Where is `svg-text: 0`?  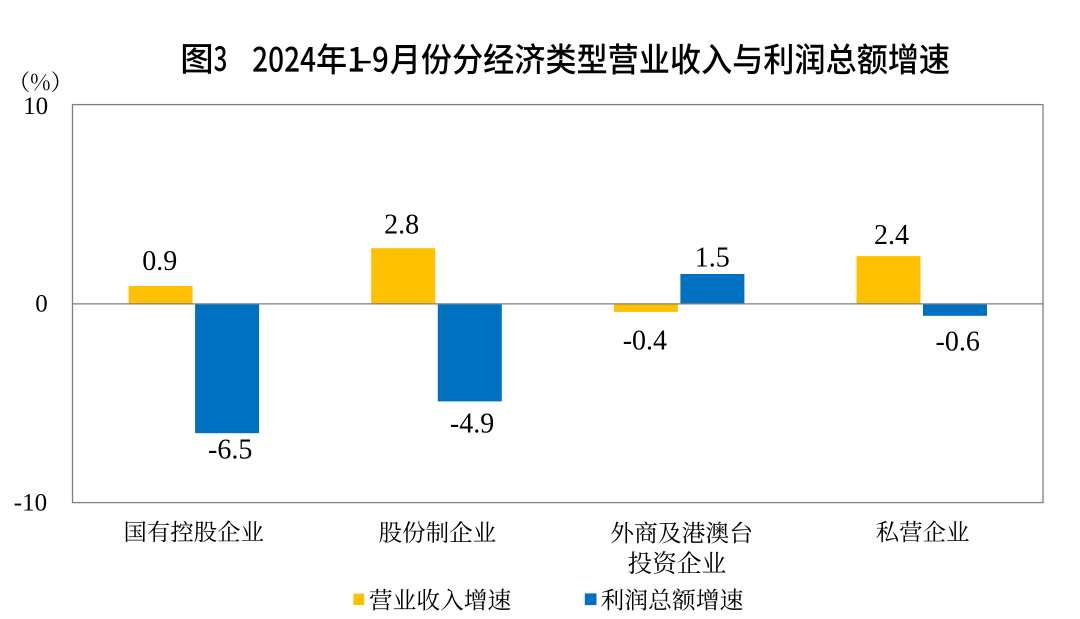
svg-text: 0 is located at coordinates (41, 304).